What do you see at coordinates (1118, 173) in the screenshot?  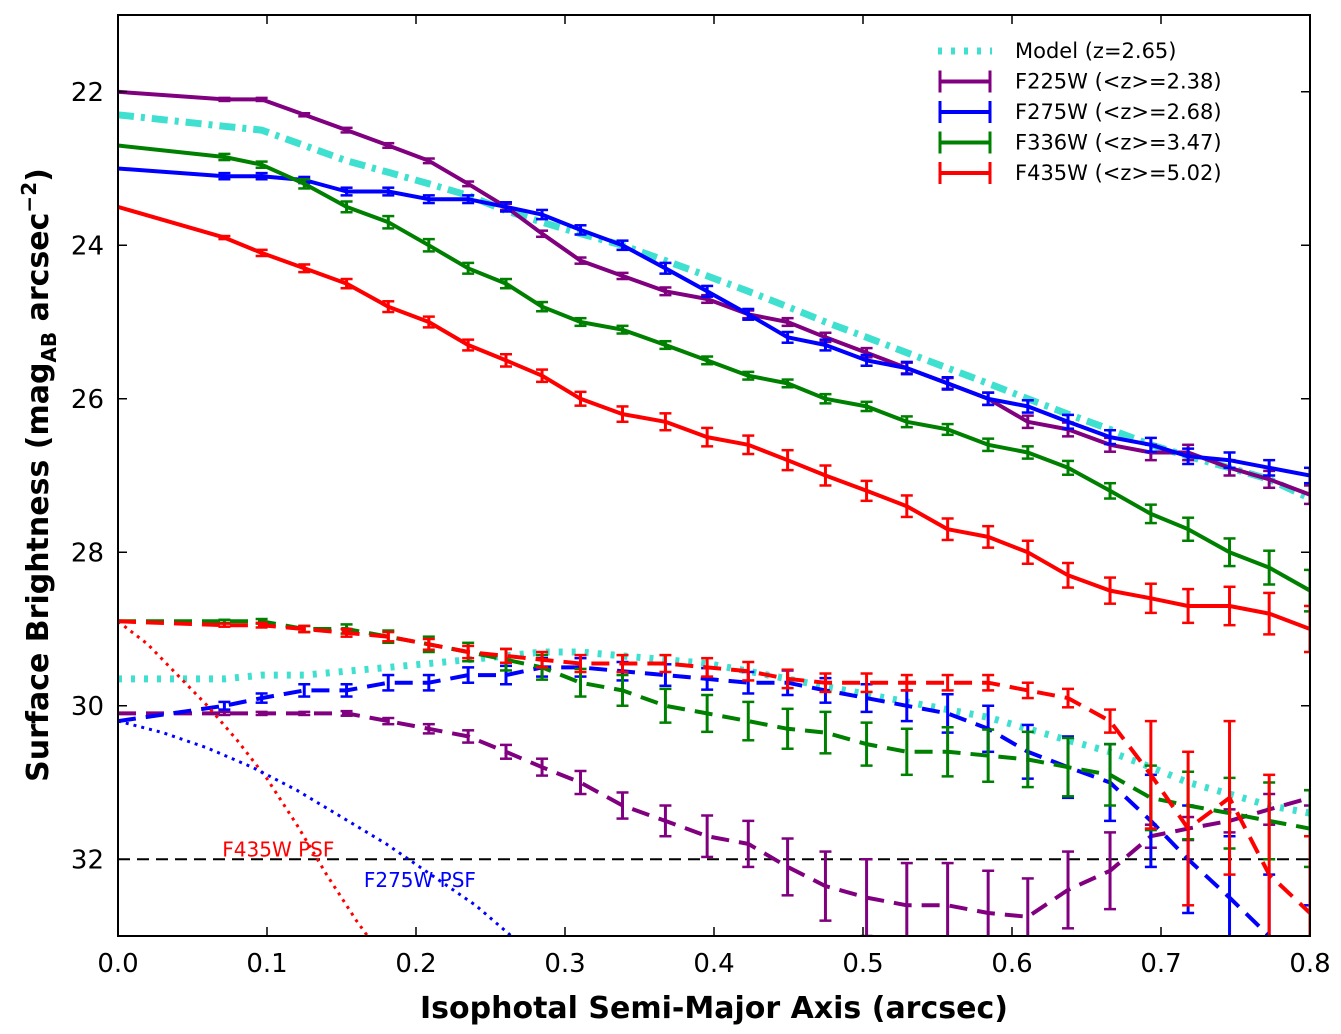 I see `legend-label: F435W (<z>=5.02)` at bounding box center [1118, 173].